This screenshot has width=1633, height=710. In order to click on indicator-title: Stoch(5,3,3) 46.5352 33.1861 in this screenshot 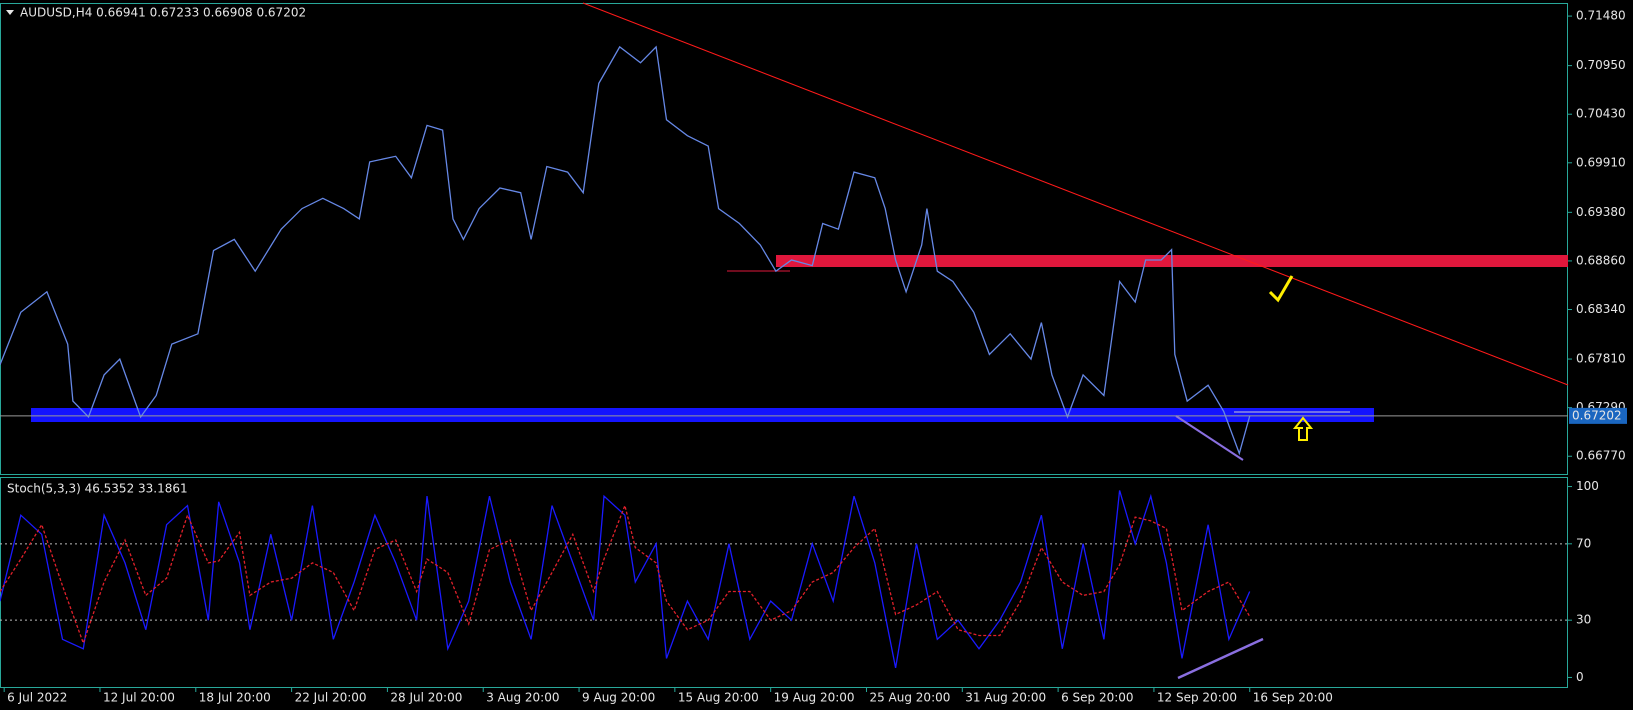, I will do `click(97, 489)`.